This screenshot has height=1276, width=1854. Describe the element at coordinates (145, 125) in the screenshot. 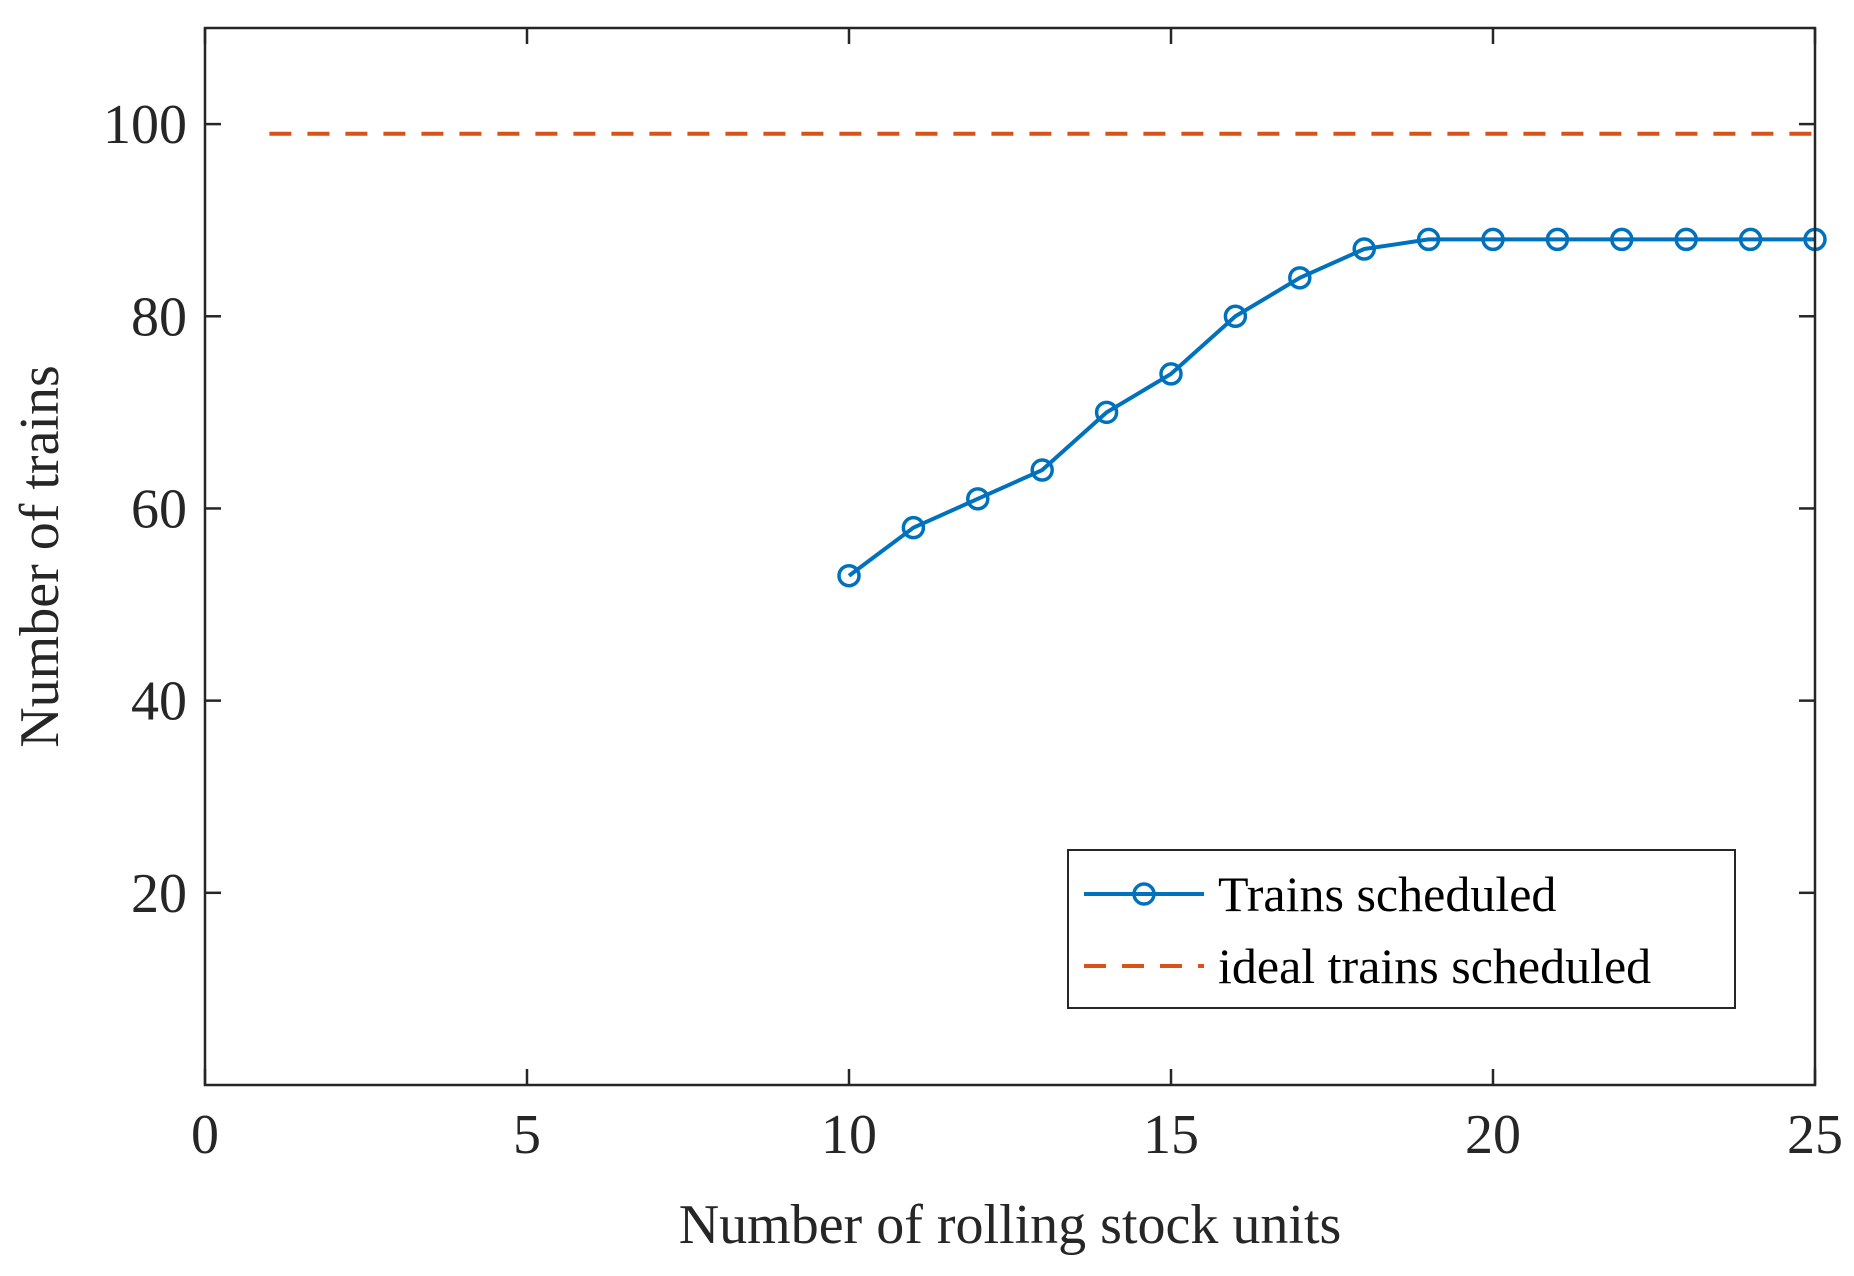

I see `y-tick-label: 100` at that location.